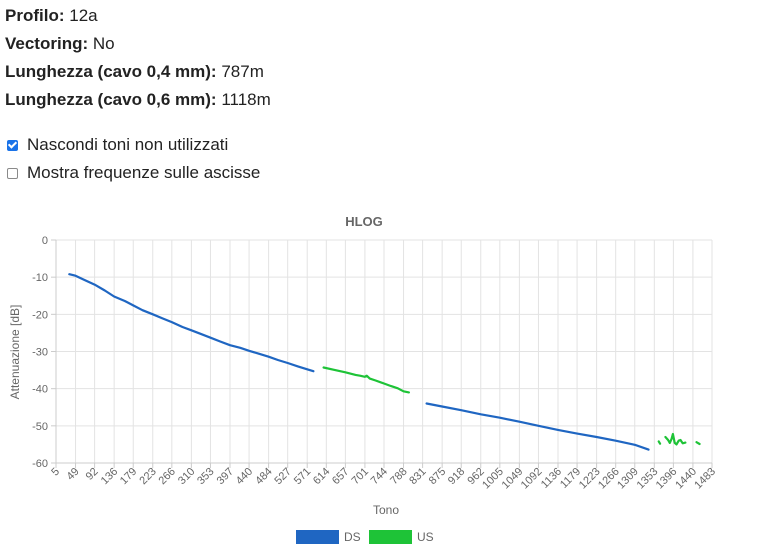  I want to click on x-tick-label: 397, so click(225, 476).